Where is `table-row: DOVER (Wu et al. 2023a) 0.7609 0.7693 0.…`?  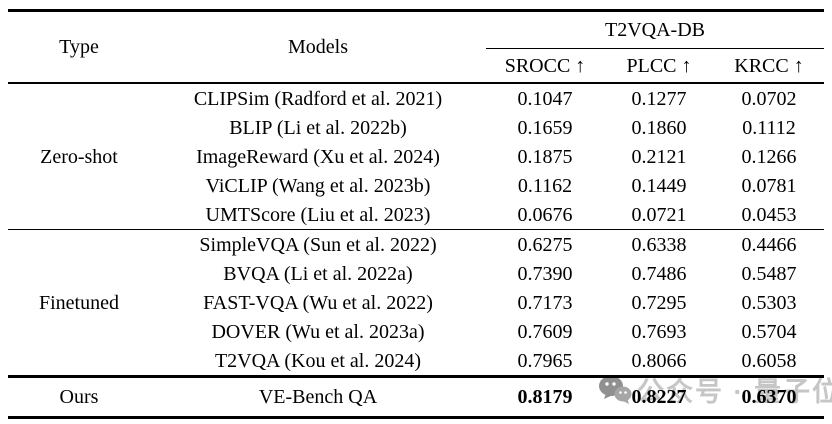
table-row: DOVER (Wu et al. 2023a) 0.7609 0.7693 0.… is located at coordinates (416, 331).